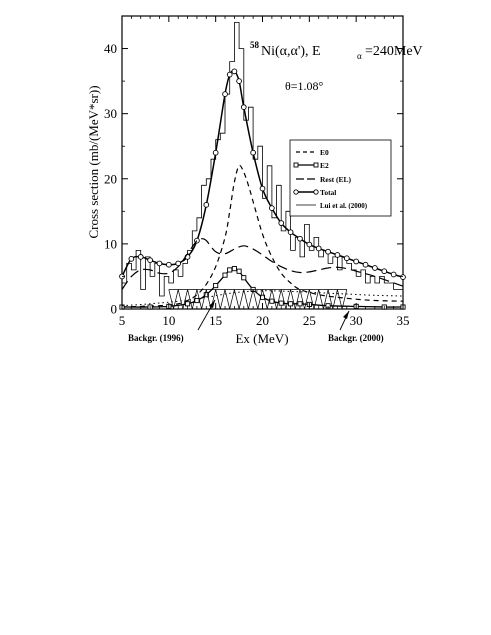  Describe the element at coordinates (296, 165) in the screenshot. I see `legend-marker-e2-a` at that location.